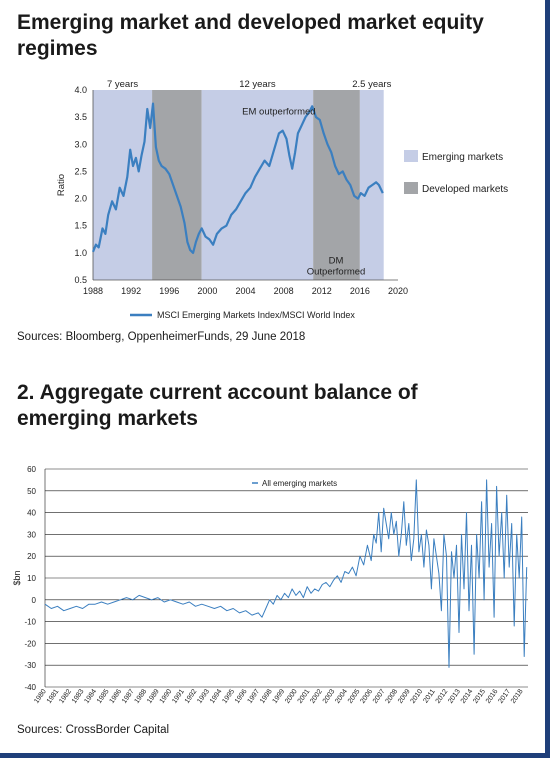 This screenshot has height=758, width=550. Describe the element at coordinates (78, 696) in the screenshot. I see `x-tick-label: 1983` at that location.